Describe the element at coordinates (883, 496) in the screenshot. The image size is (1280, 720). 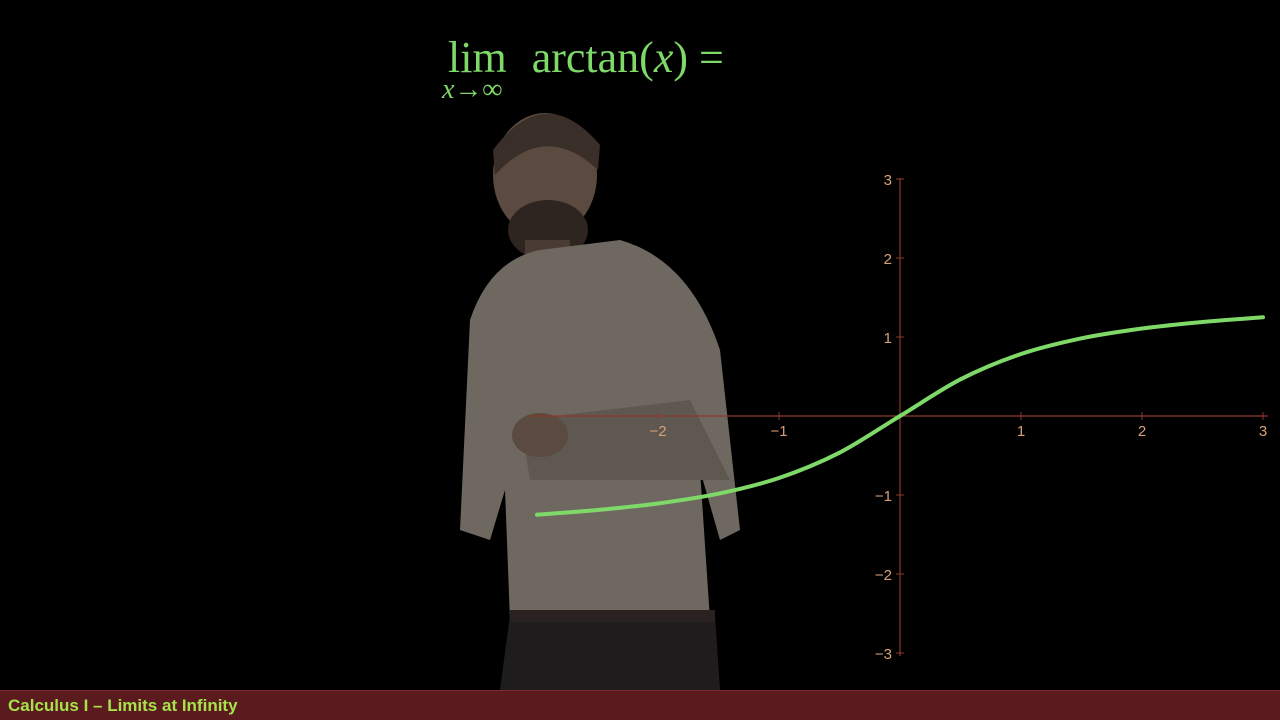
I see `y-tick-label: −1` at that location.